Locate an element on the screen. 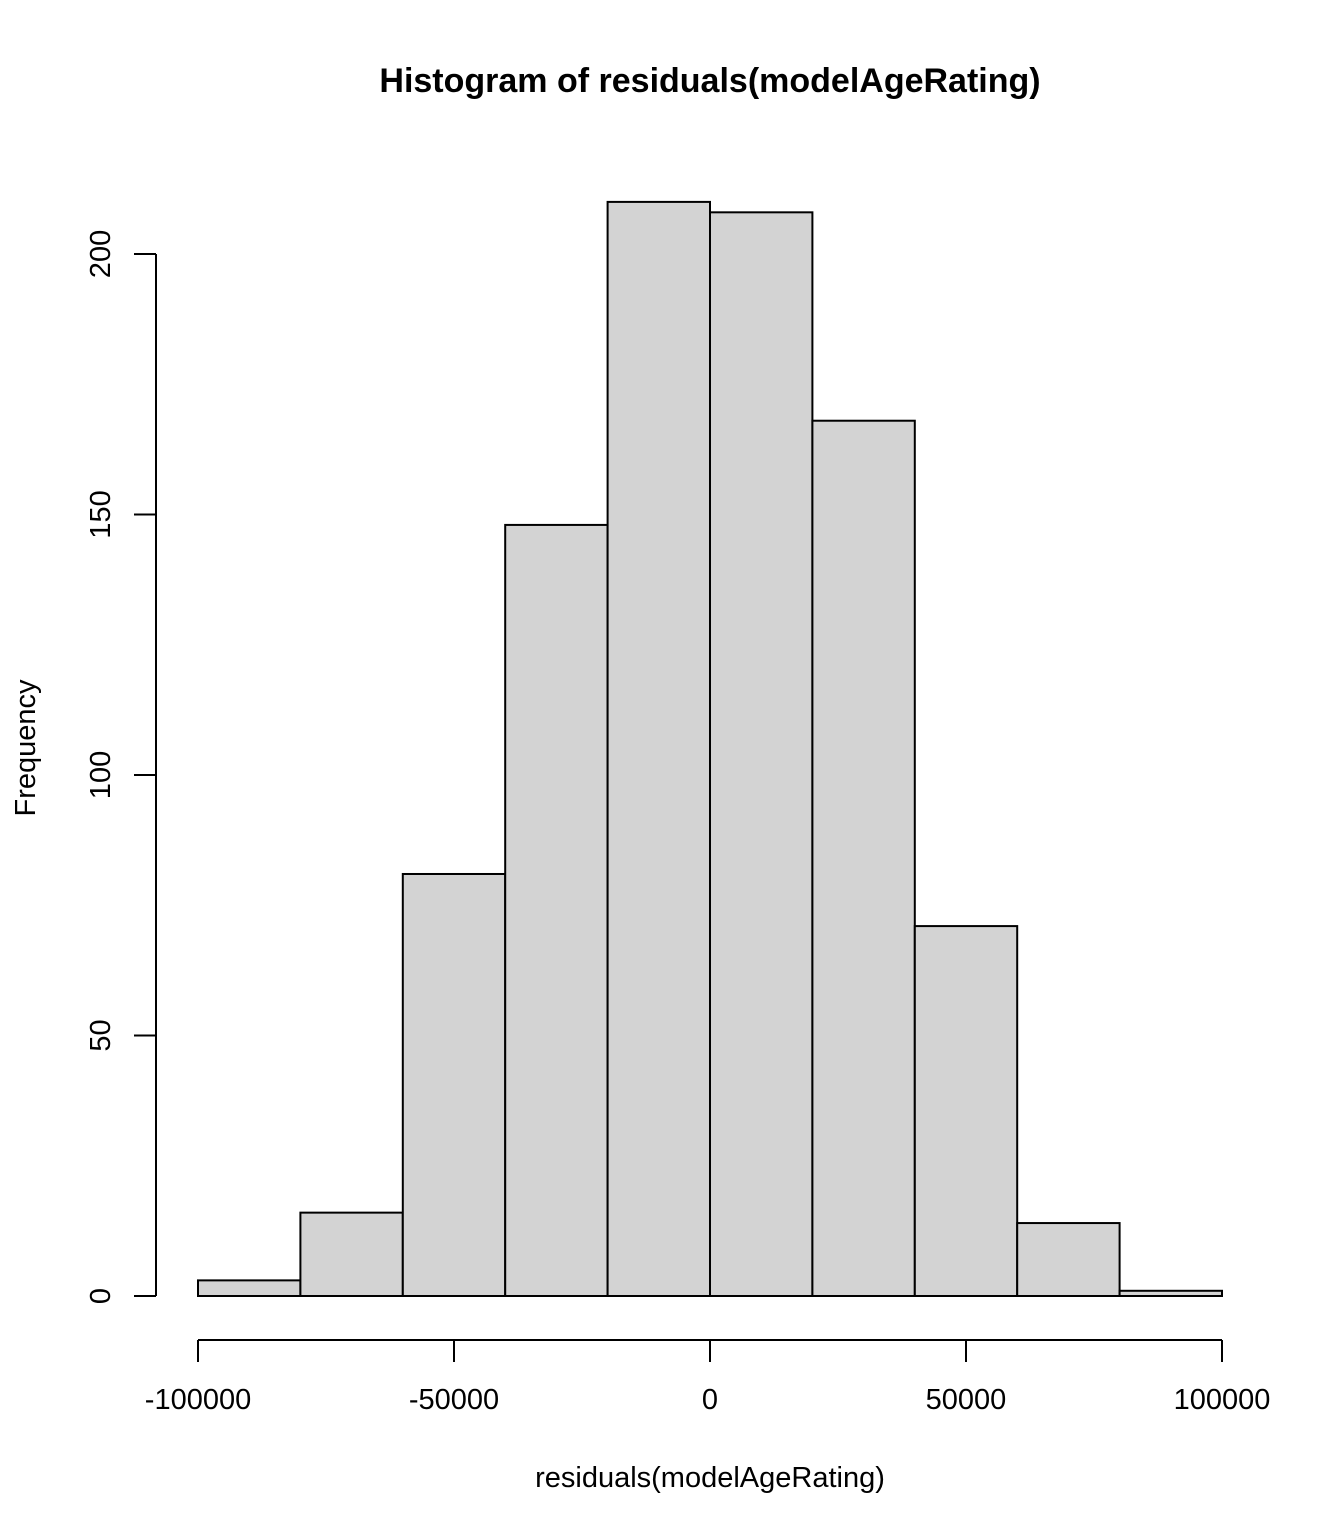 The height and width of the screenshot is (1536, 1344). x-tick-label: -100000 is located at coordinates (198, 1400).